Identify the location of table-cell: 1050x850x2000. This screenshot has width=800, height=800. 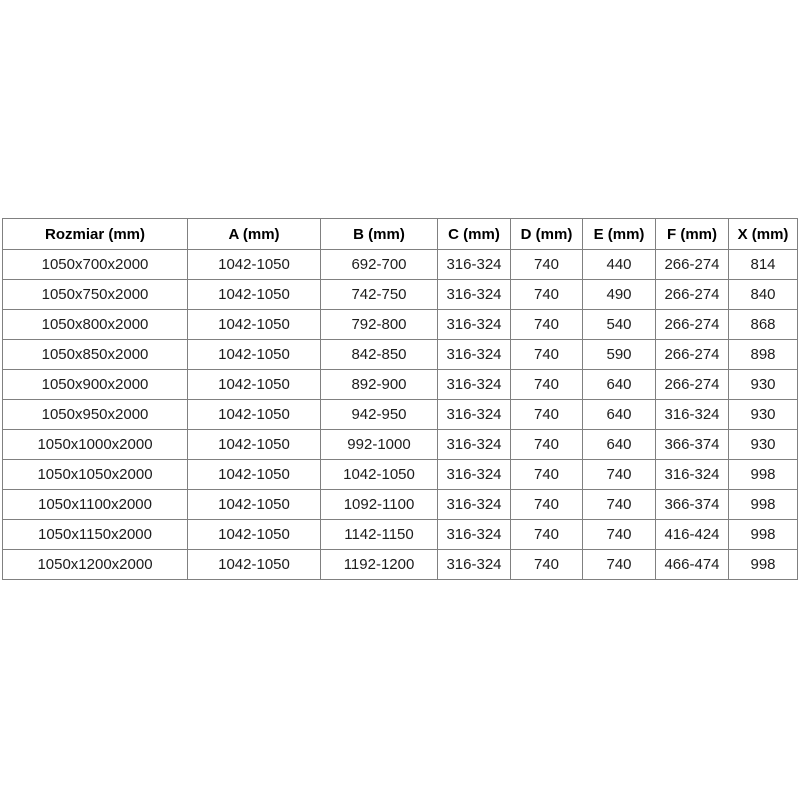
(95, 354).